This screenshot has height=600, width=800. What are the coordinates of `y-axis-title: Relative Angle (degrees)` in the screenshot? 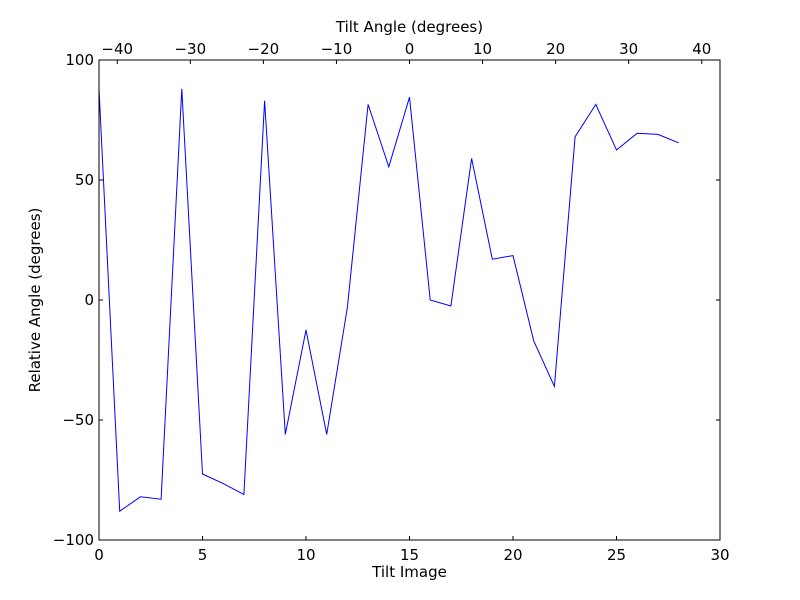 It's located at (35, 300).